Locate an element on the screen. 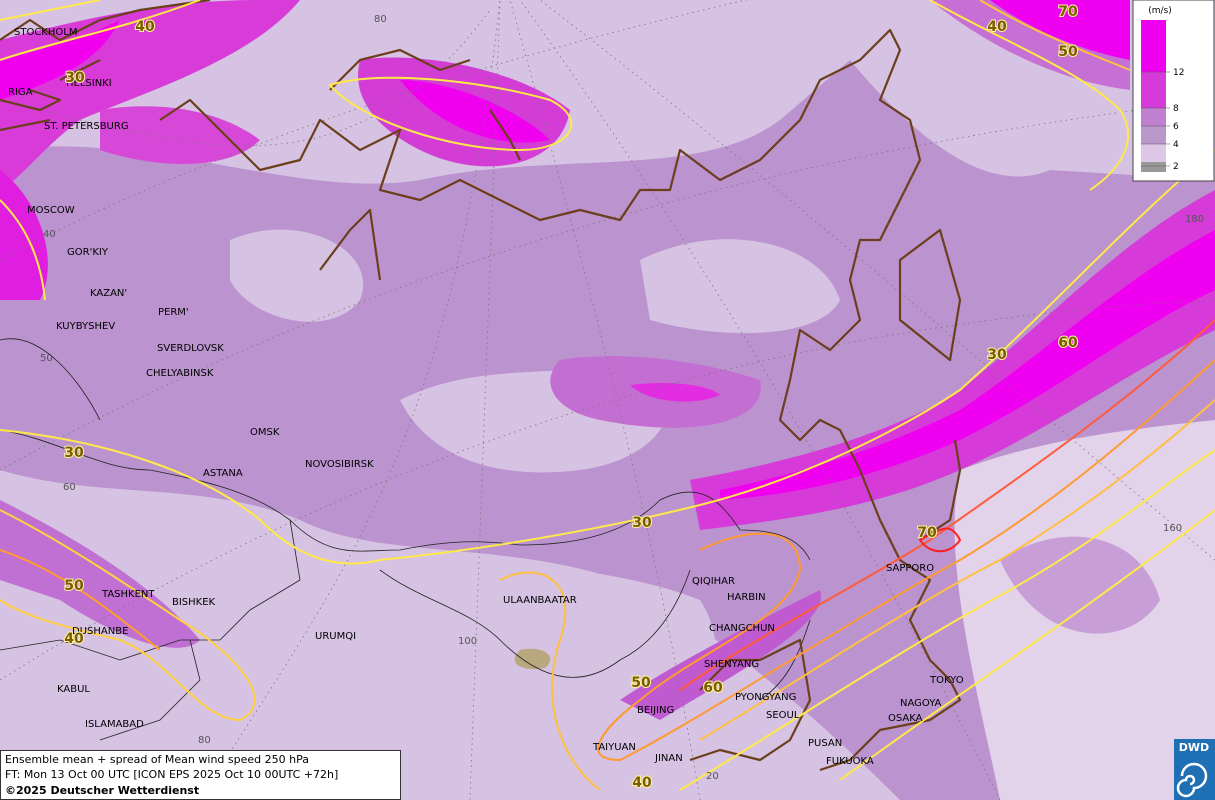 This screenshot has width=1215, height=800. city-label: DUSHANBE is located at coordinates (100, 631).